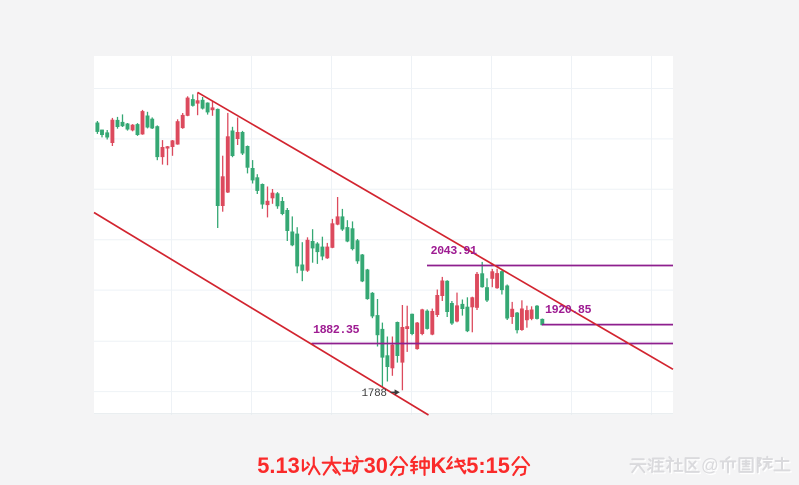 The image size is (799, 485). Describe the element at coordinates (568, 310) in the screenshot. I see `svg-text: 1920.85` at that location.